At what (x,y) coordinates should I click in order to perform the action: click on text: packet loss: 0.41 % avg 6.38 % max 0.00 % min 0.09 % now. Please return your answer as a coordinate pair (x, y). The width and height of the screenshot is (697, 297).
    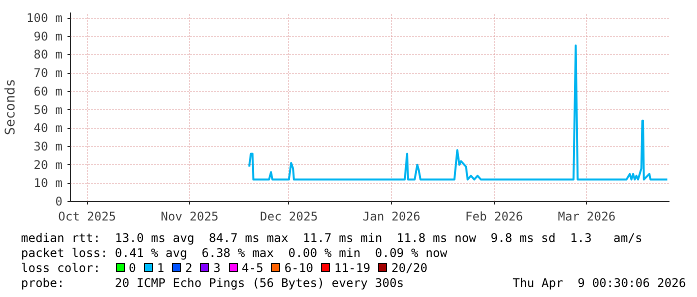
    Looking at the image, I should click on (234, 253).